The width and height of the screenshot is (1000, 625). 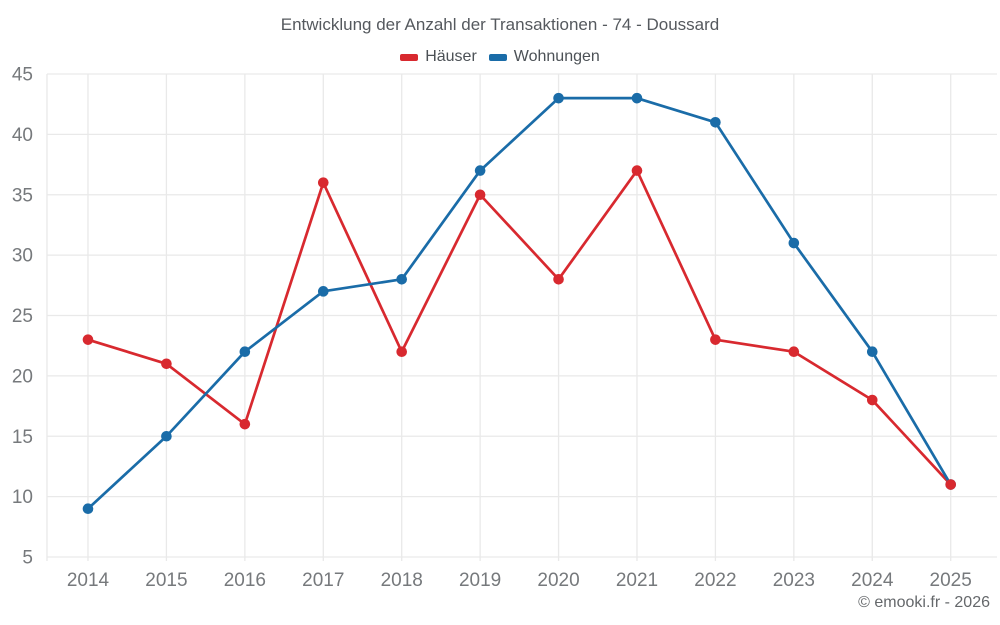 What do you see at coordinates (166, 364) in the screenshot?
I see `data-point-häuser-2015` at bounding box center [166, 364].